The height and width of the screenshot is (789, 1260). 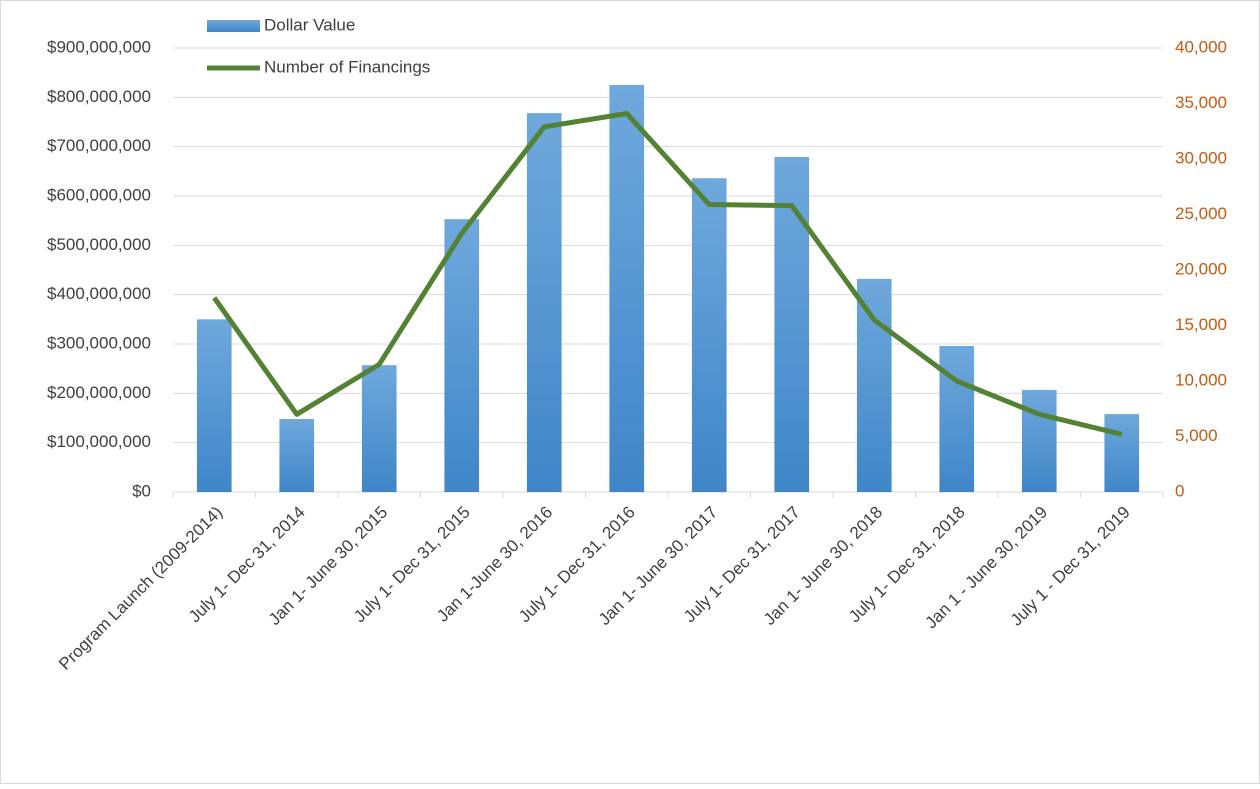 What do you see at coordinates (1201, 213) in the screenshot?
I see `y2-tick-label: 25,000` at bounding box center [1201, 213].